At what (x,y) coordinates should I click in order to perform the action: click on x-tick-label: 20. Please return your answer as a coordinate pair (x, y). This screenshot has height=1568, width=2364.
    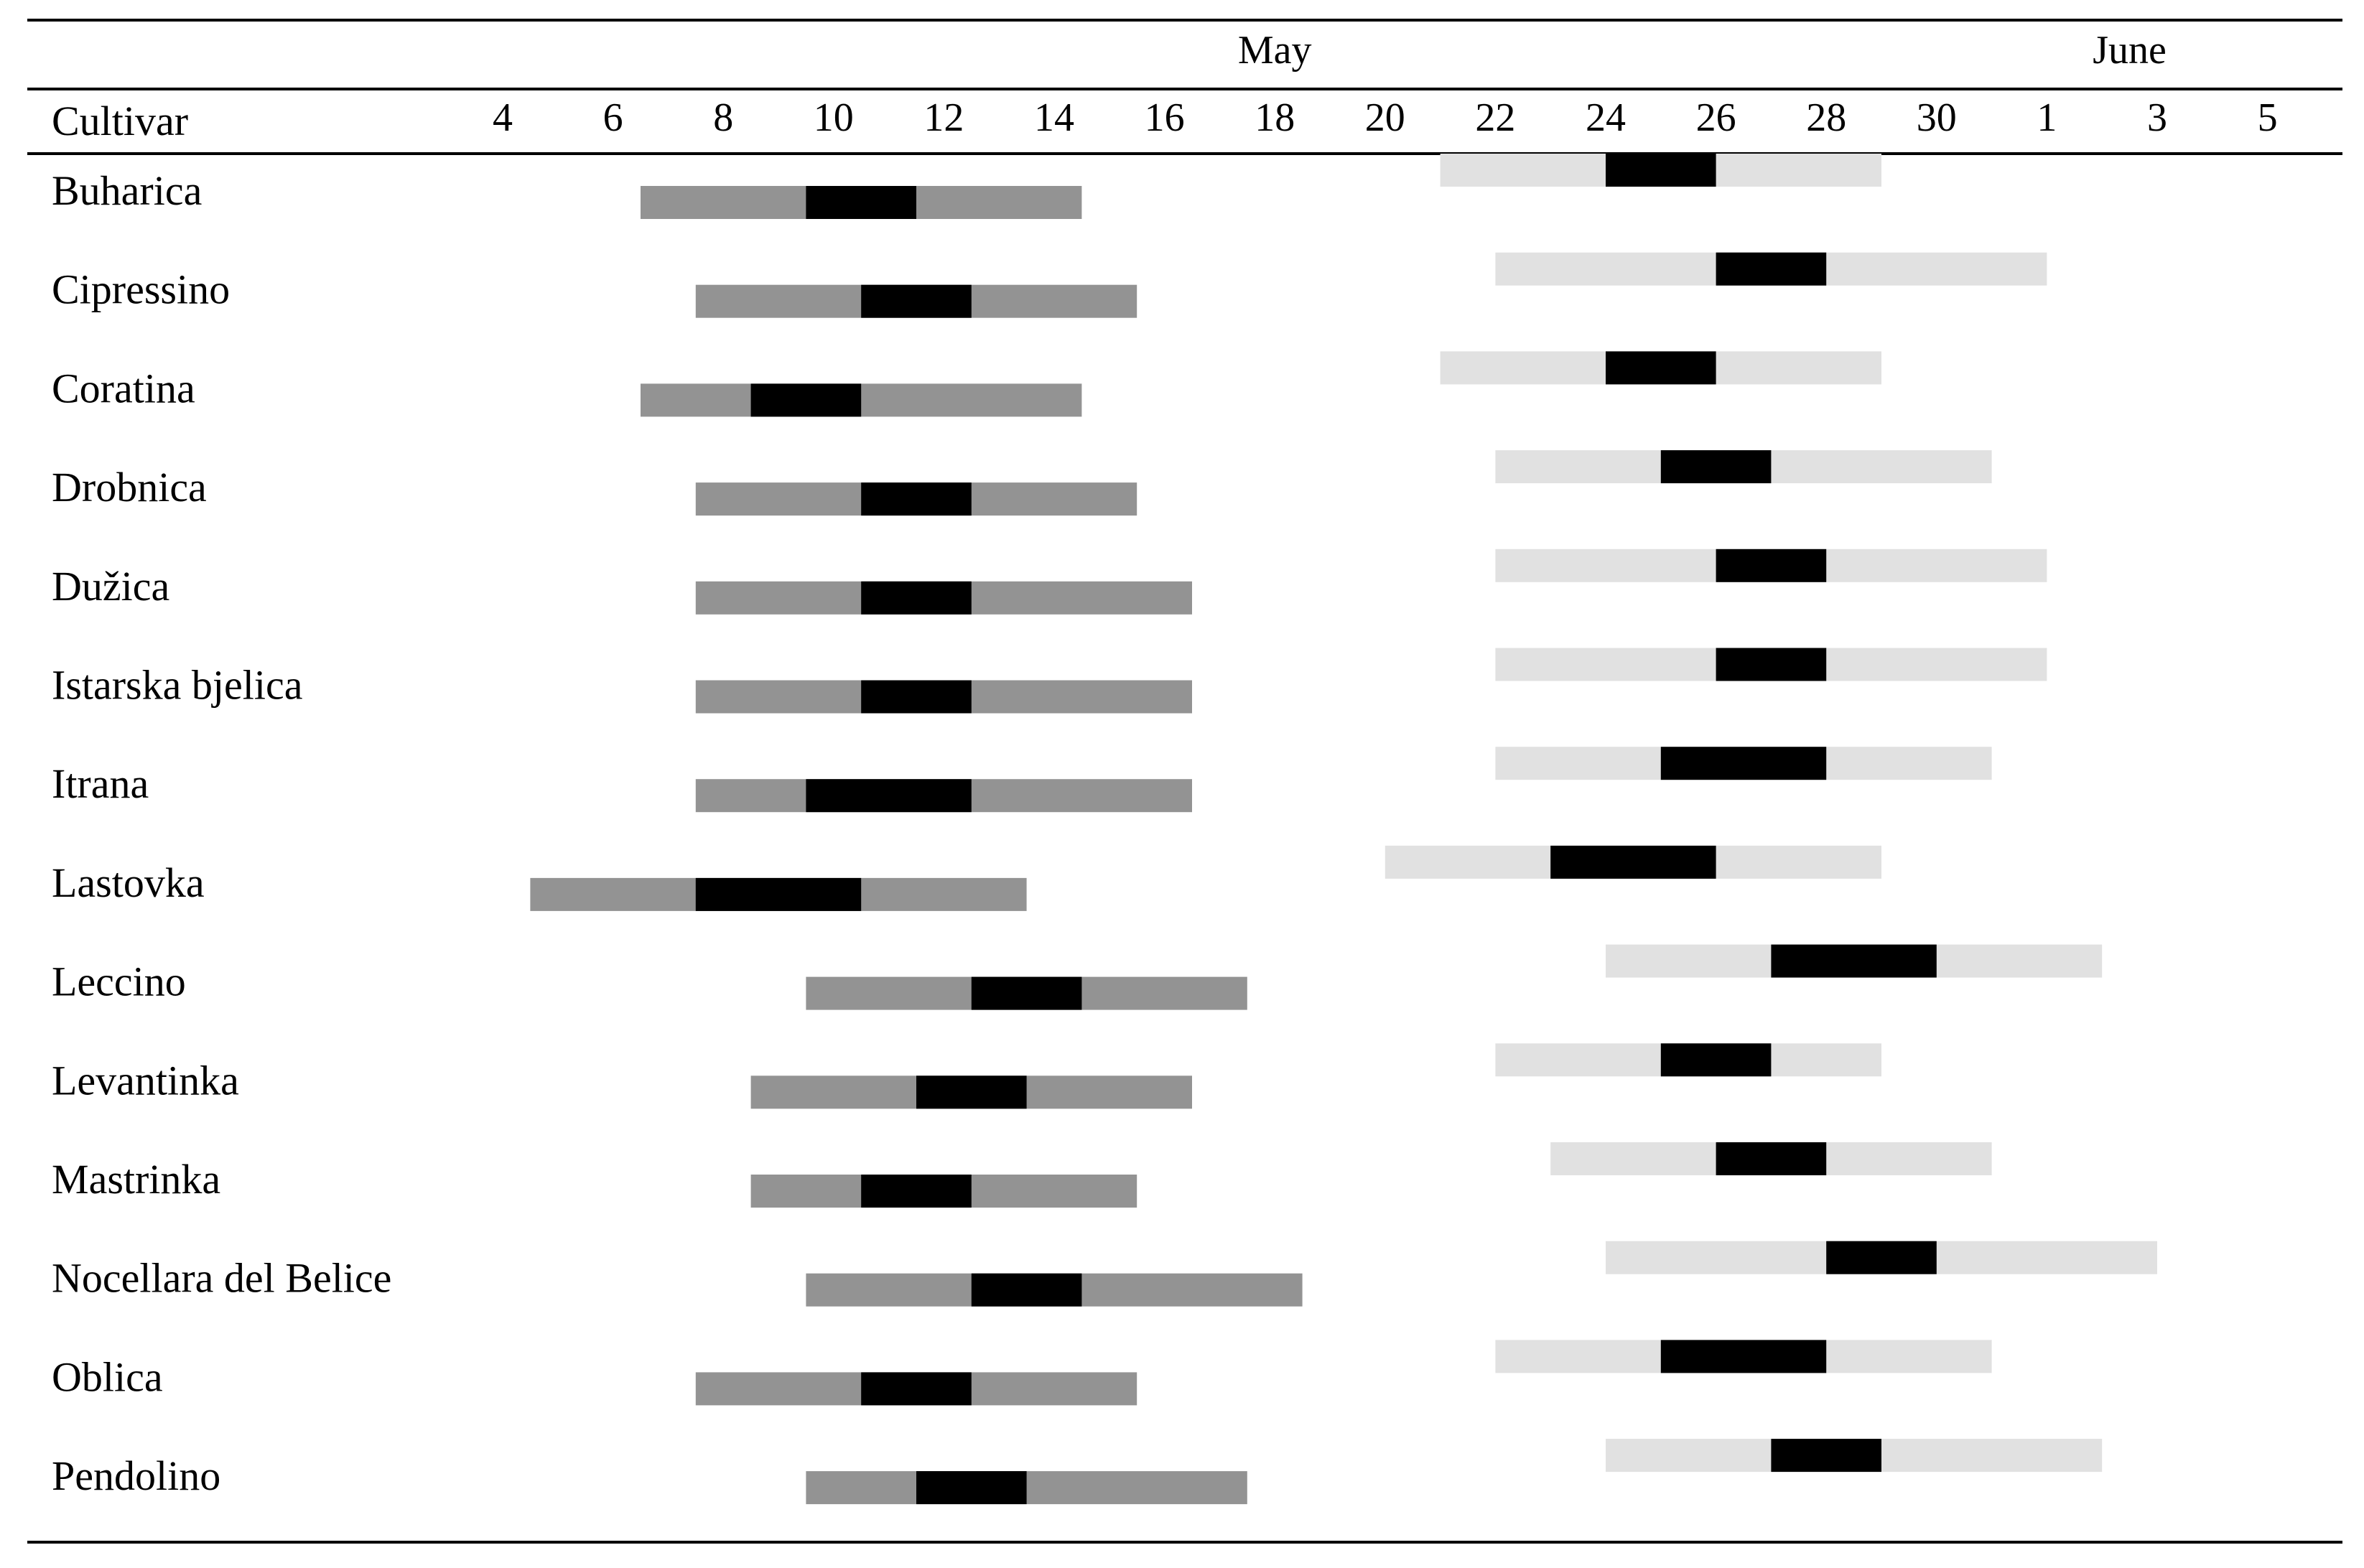
    Looking at the image, I should click on (1385, 117).